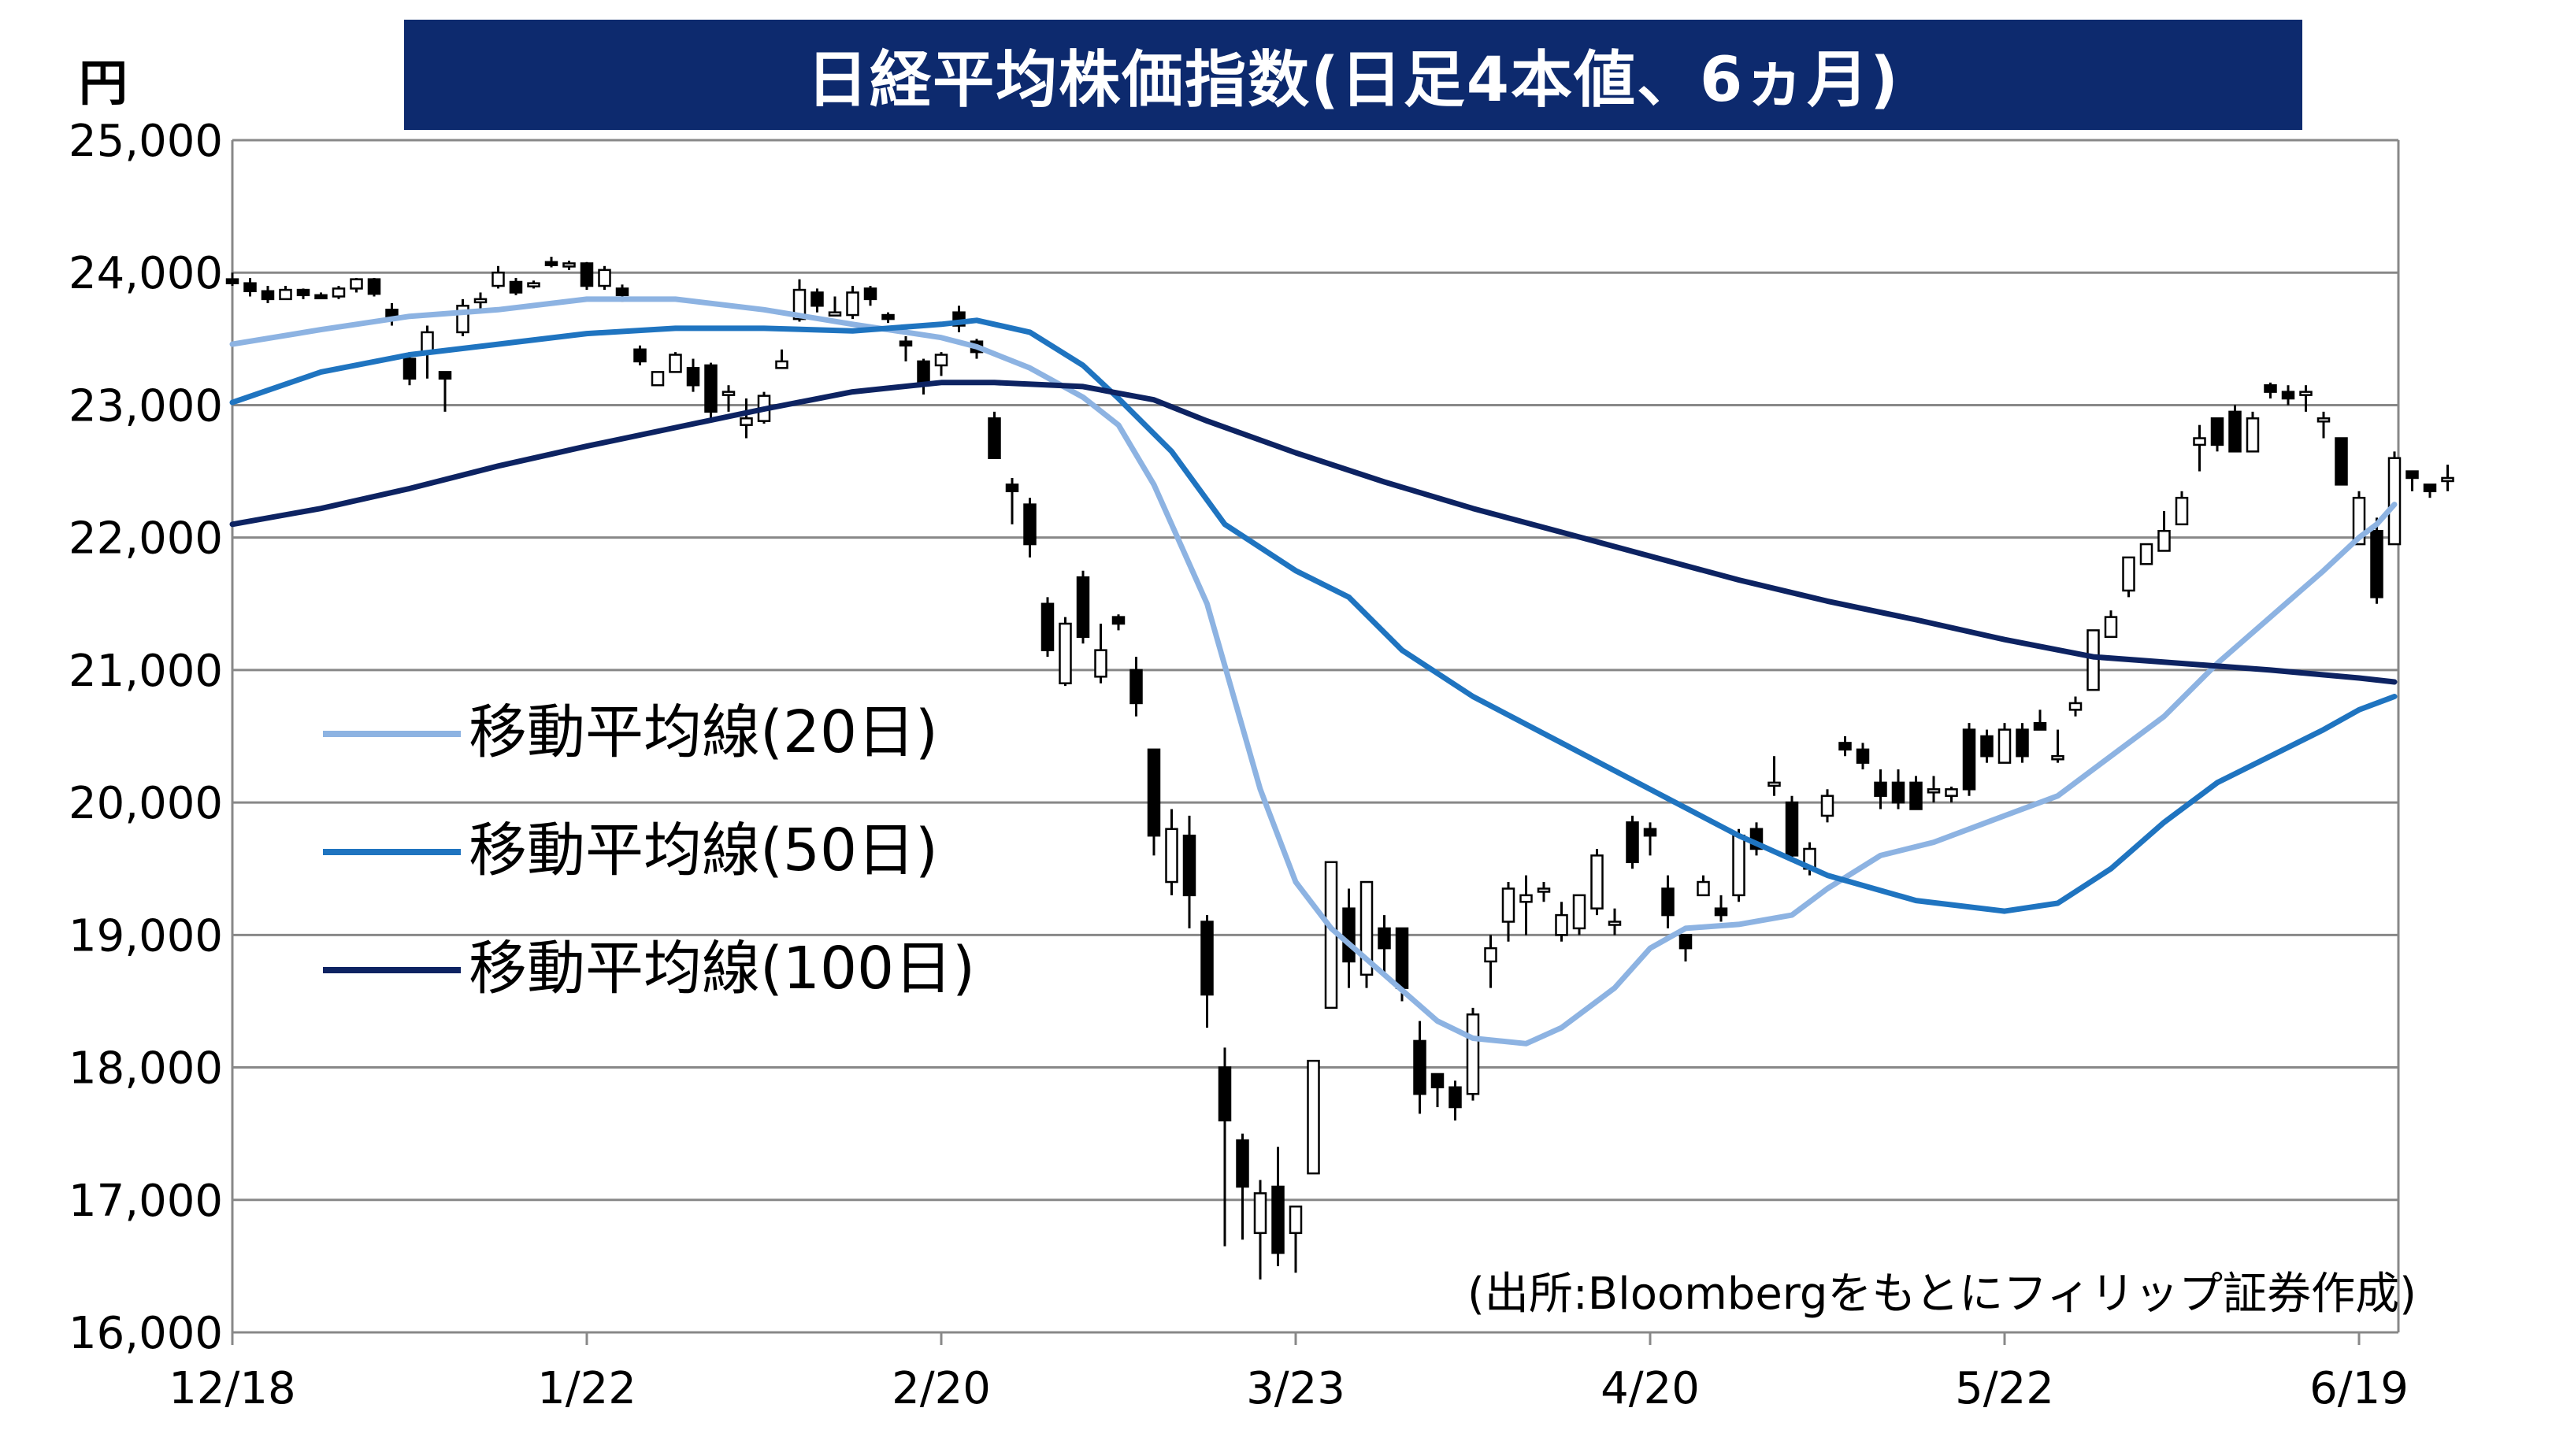  Describe the element at coordinates (1295, 1388) in the screenshot. I see `x-tick-label: 3/23` at that location.